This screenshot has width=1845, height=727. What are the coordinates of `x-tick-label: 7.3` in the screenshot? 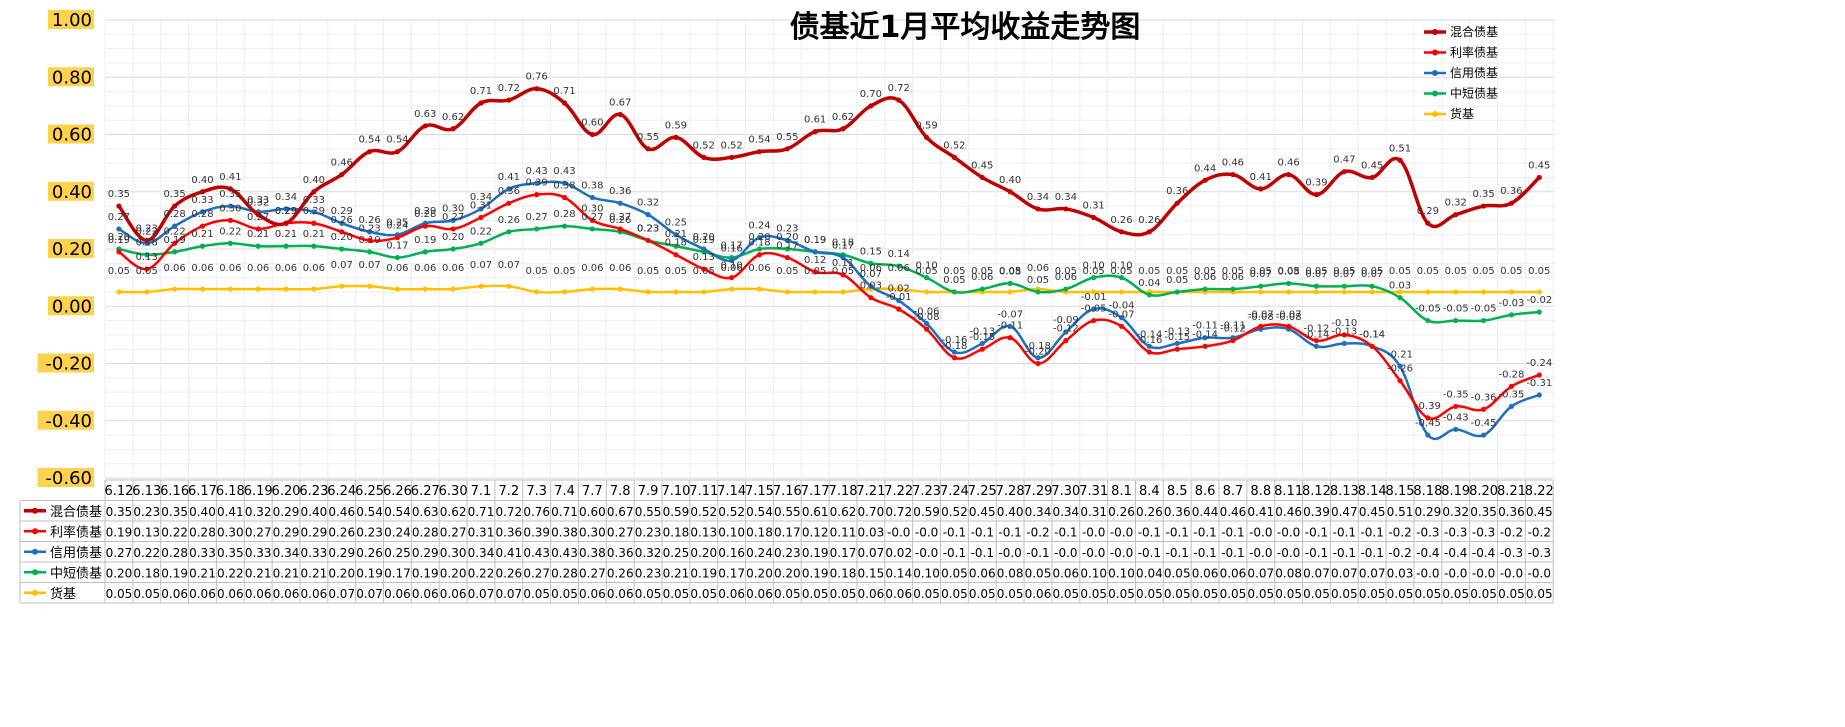 It's located at (536, 491).